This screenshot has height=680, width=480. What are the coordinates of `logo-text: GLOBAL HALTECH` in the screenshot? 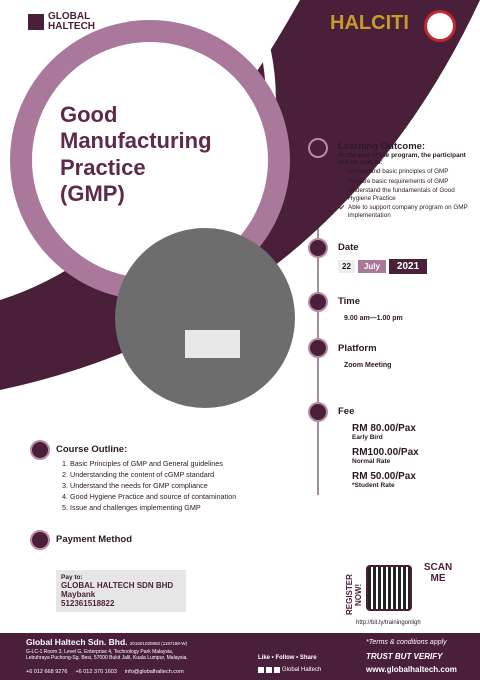 It's located at (71, 22).